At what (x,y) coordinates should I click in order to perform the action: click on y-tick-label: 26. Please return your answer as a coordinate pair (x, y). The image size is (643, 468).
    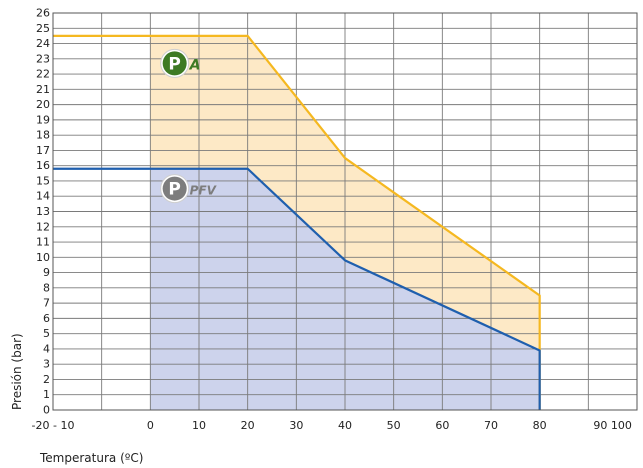
    Looking at the image, I should click on (43, 13).